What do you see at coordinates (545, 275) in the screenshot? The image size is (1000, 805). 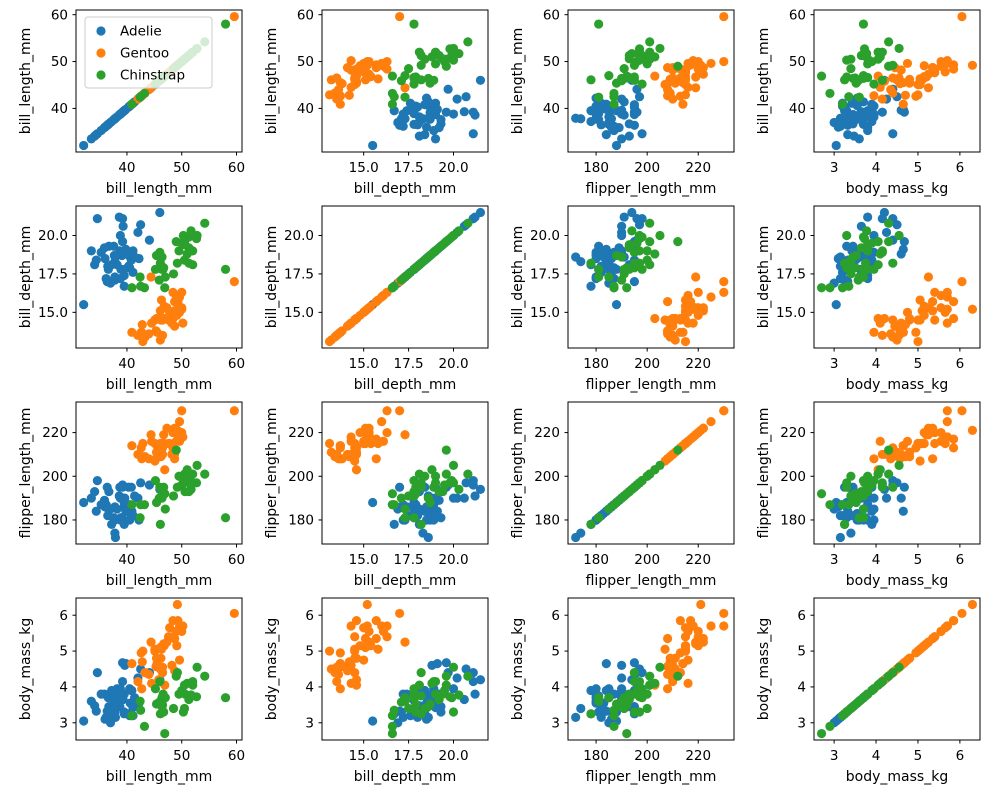 I see `y-tick-label: 17.5` at bounding box center [545, 275].